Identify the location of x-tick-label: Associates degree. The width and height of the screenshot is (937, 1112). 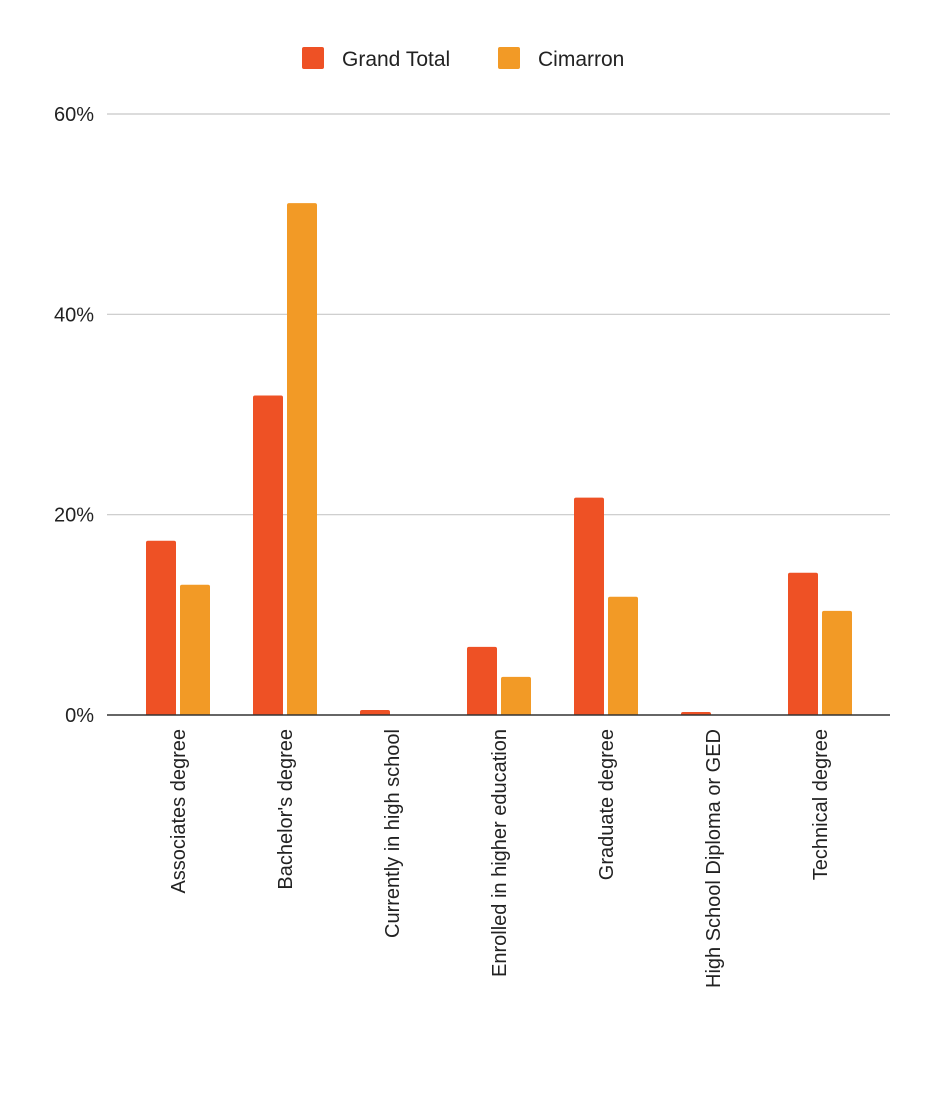
(179, 811).